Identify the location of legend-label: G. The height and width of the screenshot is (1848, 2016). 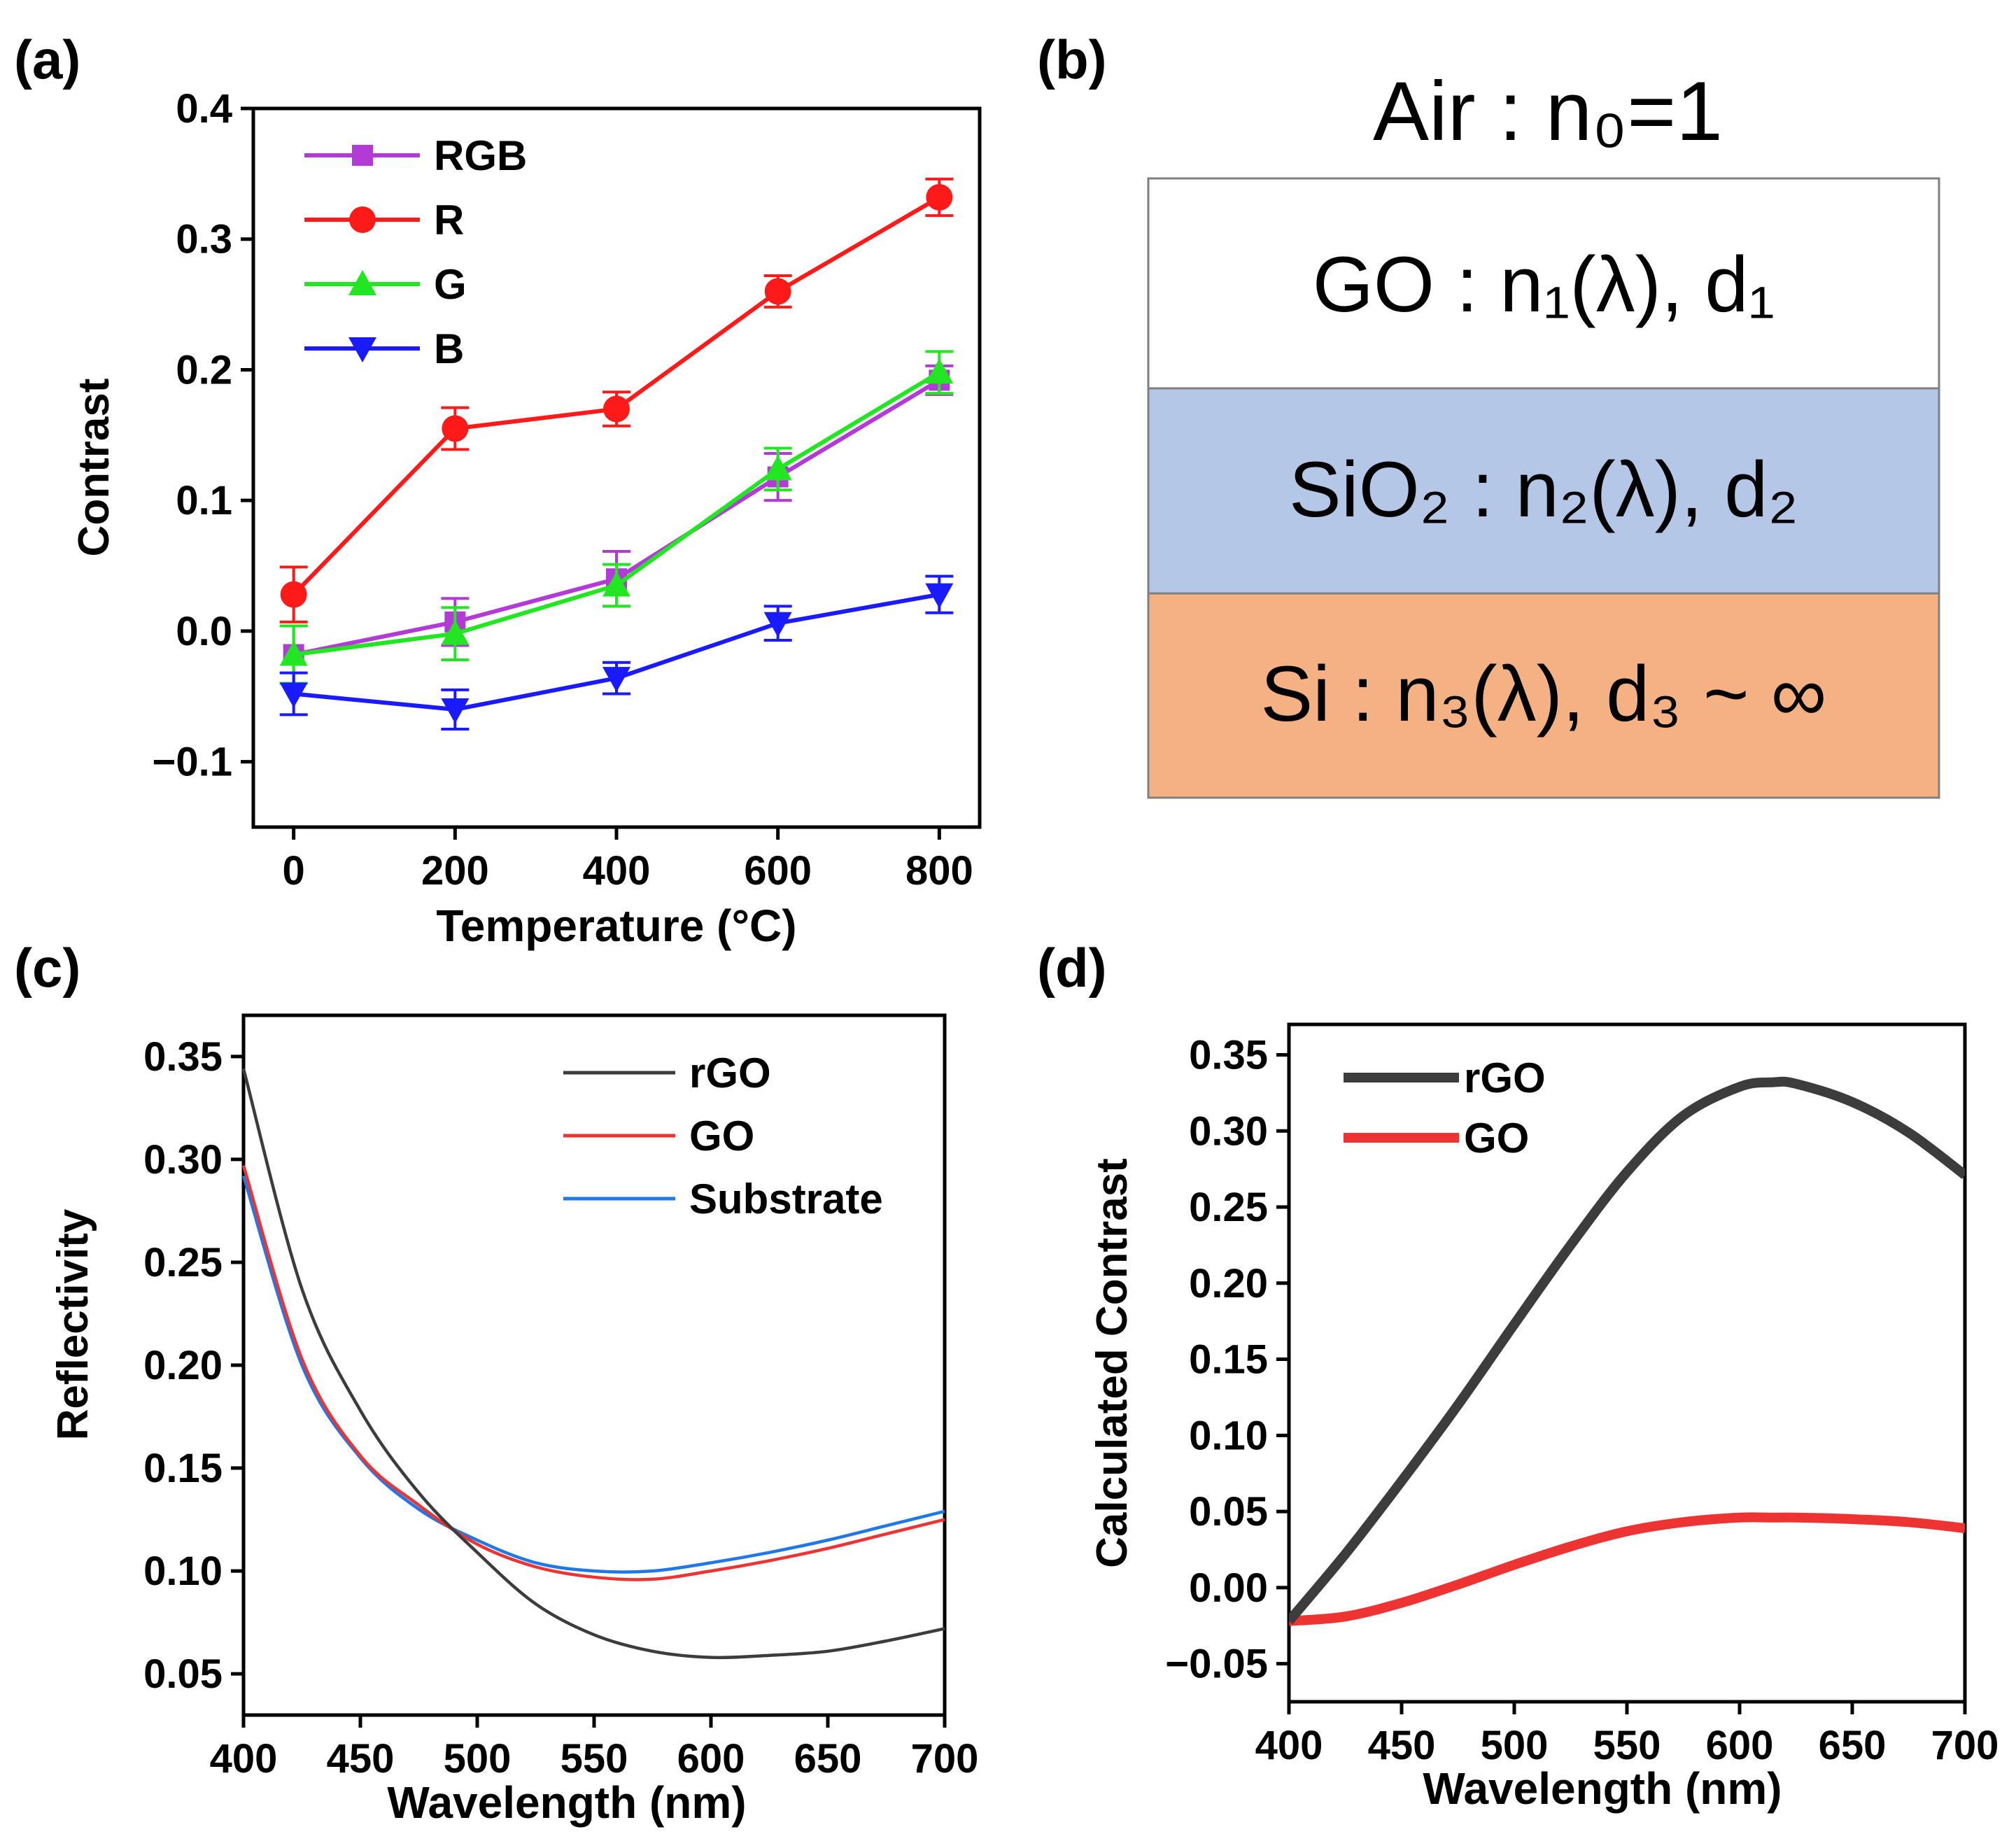
(450, 285).